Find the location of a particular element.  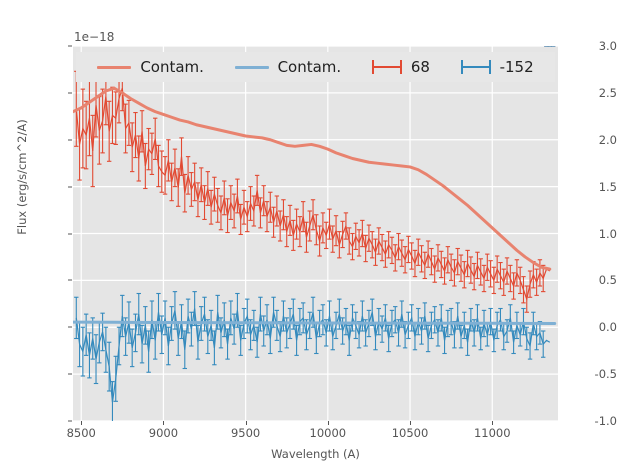

x-tick-label: 8500 is located at coordinates (81, 433).